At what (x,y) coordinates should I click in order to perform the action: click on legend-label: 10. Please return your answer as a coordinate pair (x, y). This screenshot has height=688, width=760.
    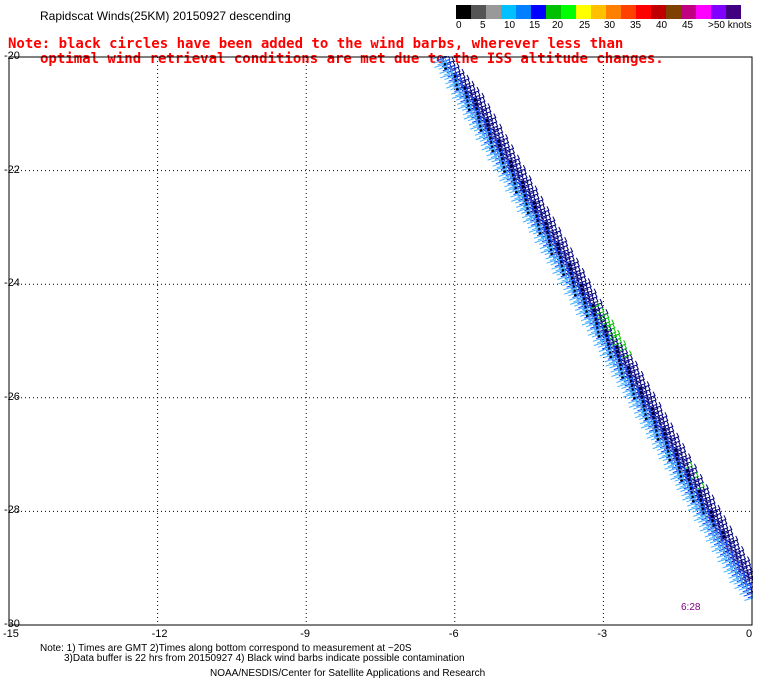
    Looking at the image, I should click on (510, 25).